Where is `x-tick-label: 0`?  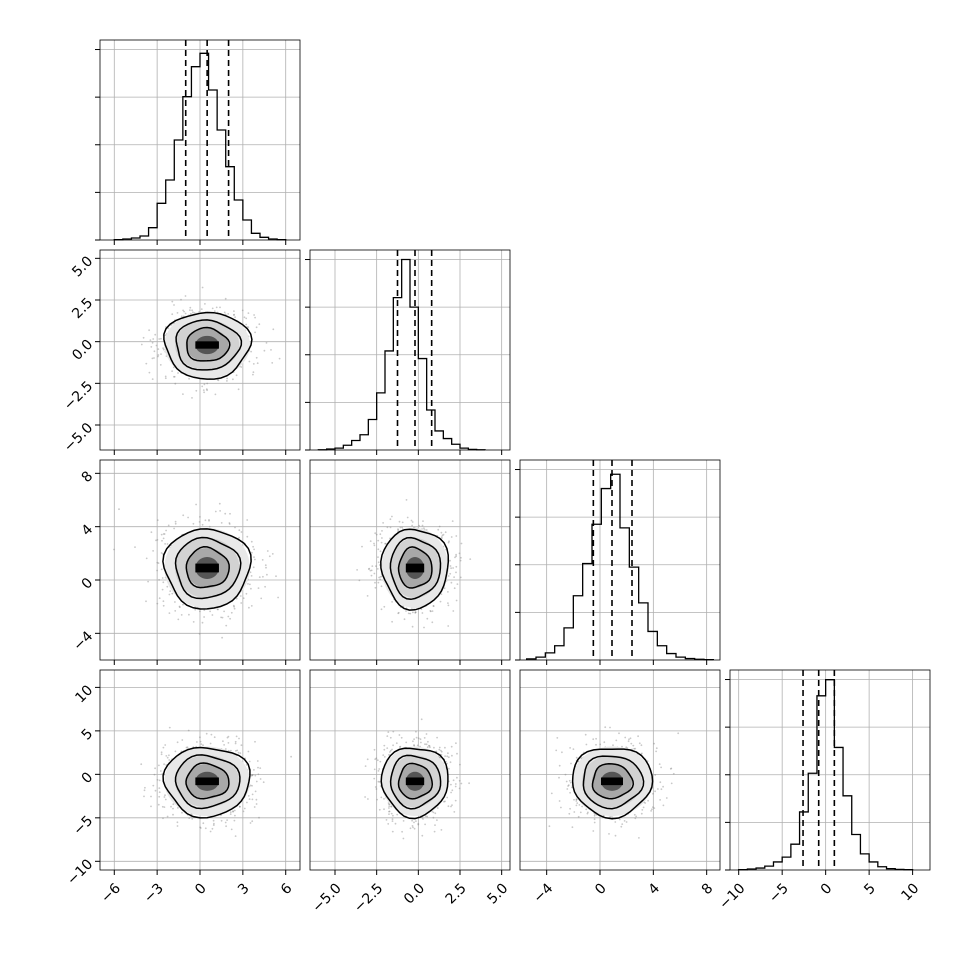 x-tick-label: 0 is located at coordinates (827, 889).